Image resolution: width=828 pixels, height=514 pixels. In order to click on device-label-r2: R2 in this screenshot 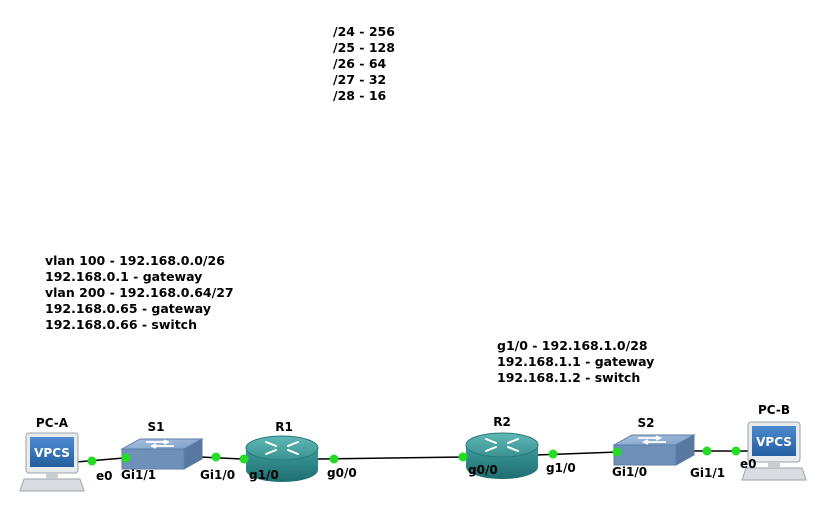, I will do `click(502, 422)`.